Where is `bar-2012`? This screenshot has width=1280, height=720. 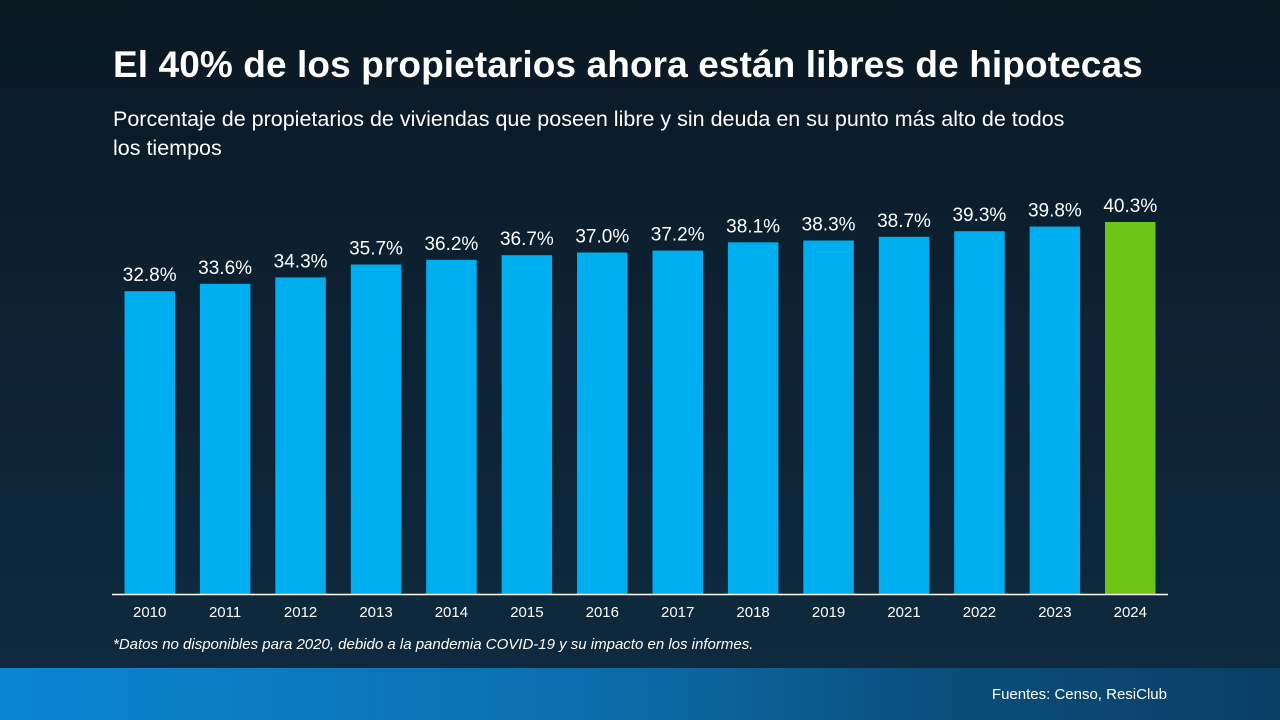 bar-2012 is located at coordinates (300, 435).